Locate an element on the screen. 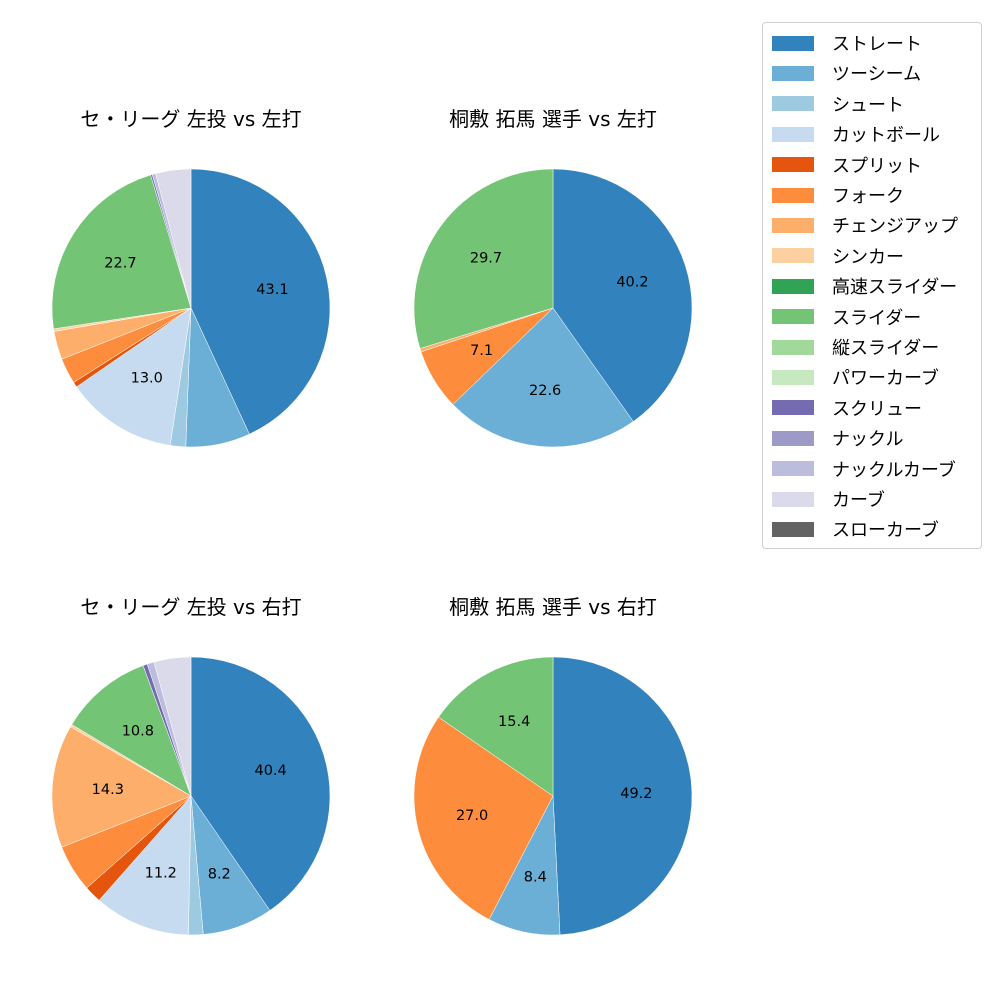 This screenshot has height=1000, width=1000. legend-item: シンカー is located at coordinates (838, 256).